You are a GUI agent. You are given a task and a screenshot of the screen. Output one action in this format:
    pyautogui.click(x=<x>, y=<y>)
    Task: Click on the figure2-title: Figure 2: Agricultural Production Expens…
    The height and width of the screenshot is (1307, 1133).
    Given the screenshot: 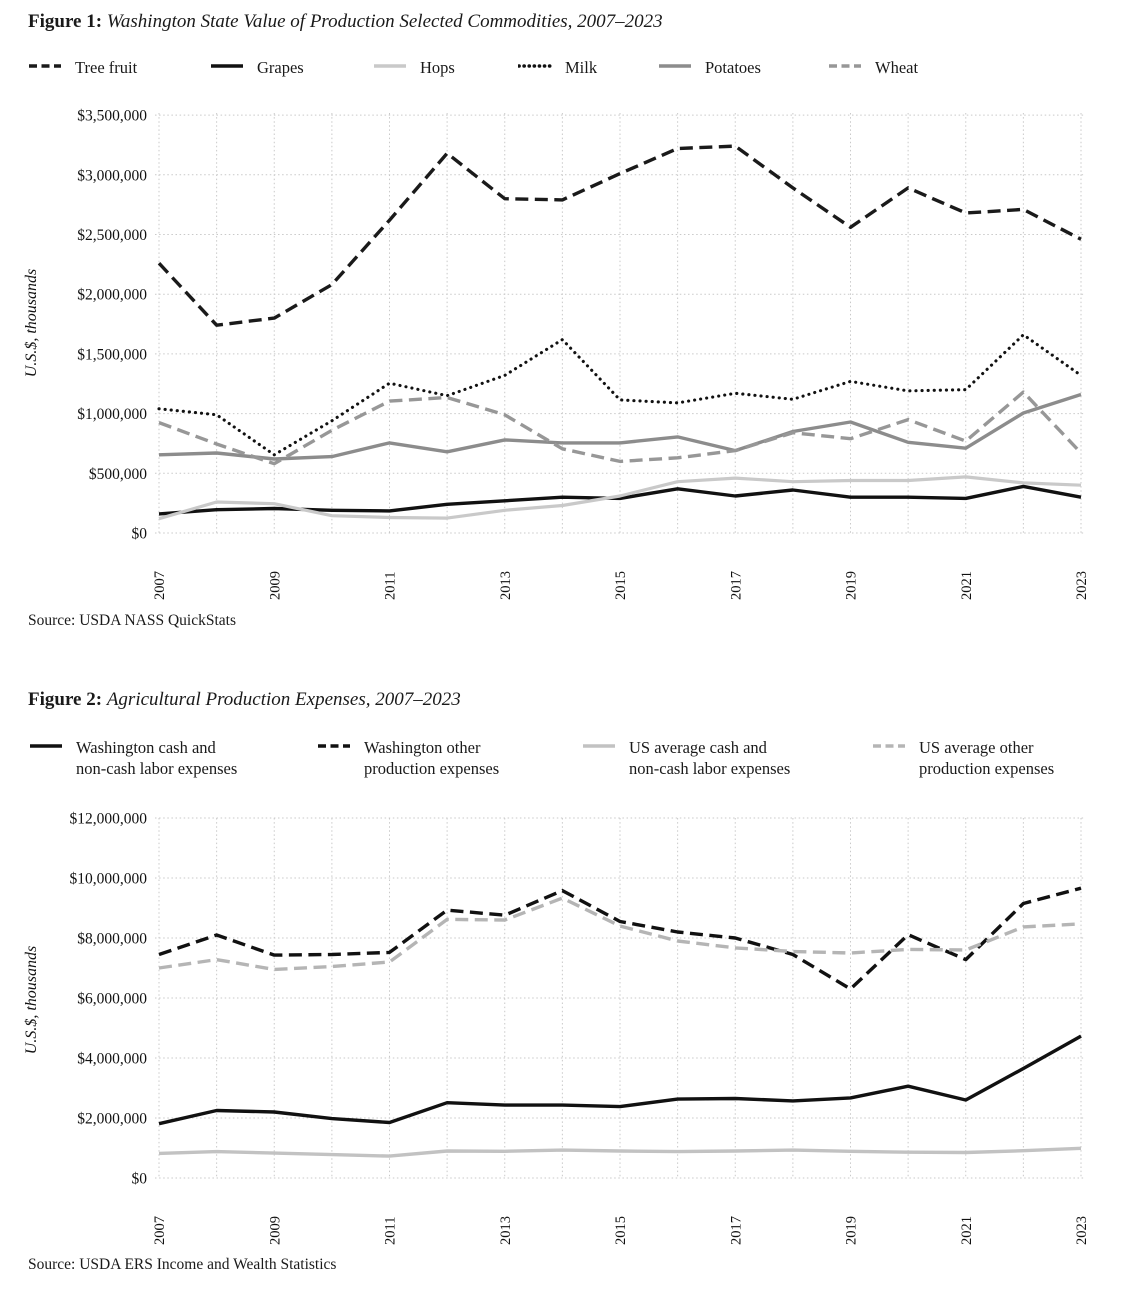 What is the action you would take?
    pyautogui.click(x=244, y=700)
    